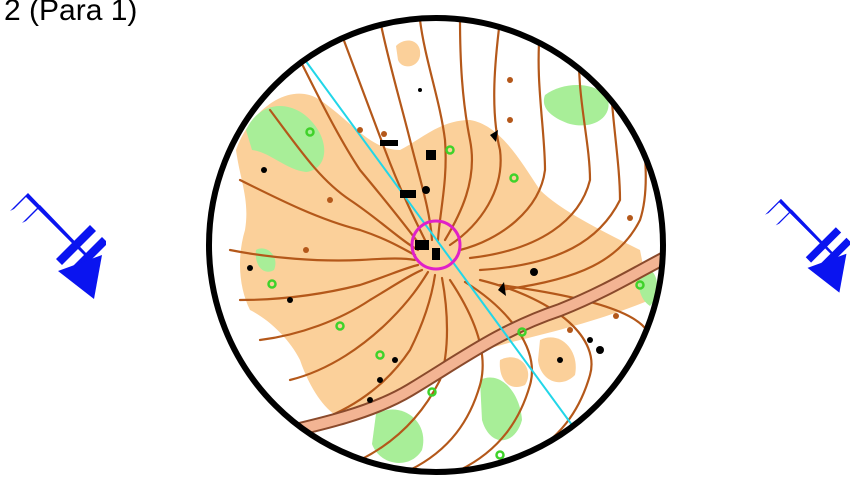 The width and height of the screenshot is (850, 489). Describe the element at coordinates (58, 246) in the screenshot. I see `north-arrow-left-icon` at that location.